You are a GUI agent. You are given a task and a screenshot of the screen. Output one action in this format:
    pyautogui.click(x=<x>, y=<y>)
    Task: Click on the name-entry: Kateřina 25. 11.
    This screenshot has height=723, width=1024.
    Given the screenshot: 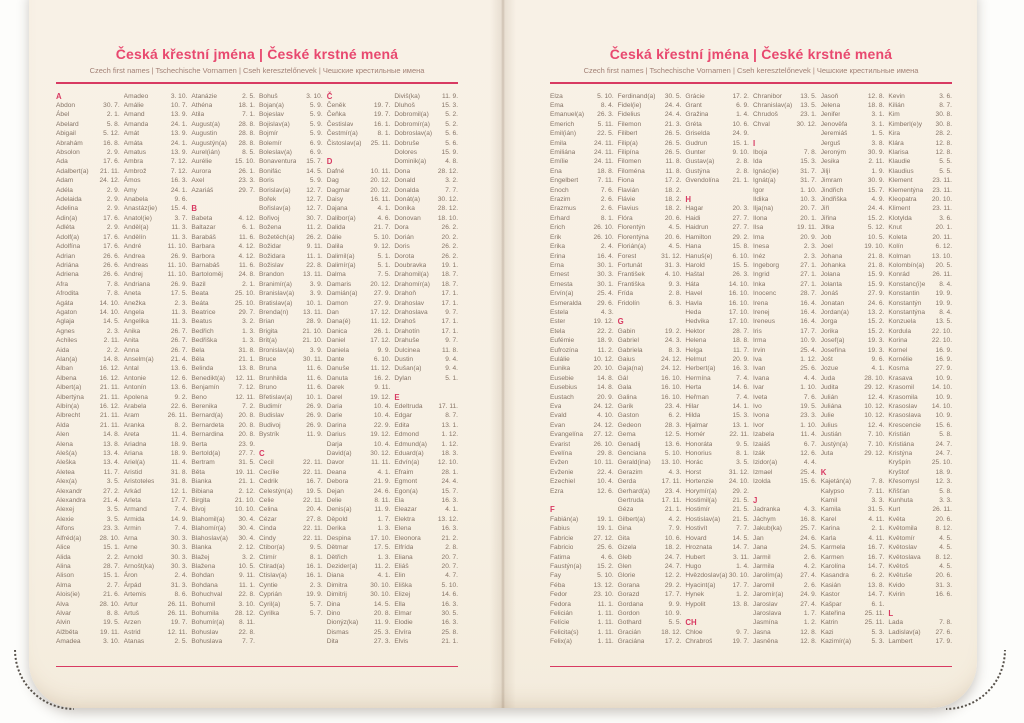 What is the action you would take?
    pyautogui.click(x=853, y=613)
    